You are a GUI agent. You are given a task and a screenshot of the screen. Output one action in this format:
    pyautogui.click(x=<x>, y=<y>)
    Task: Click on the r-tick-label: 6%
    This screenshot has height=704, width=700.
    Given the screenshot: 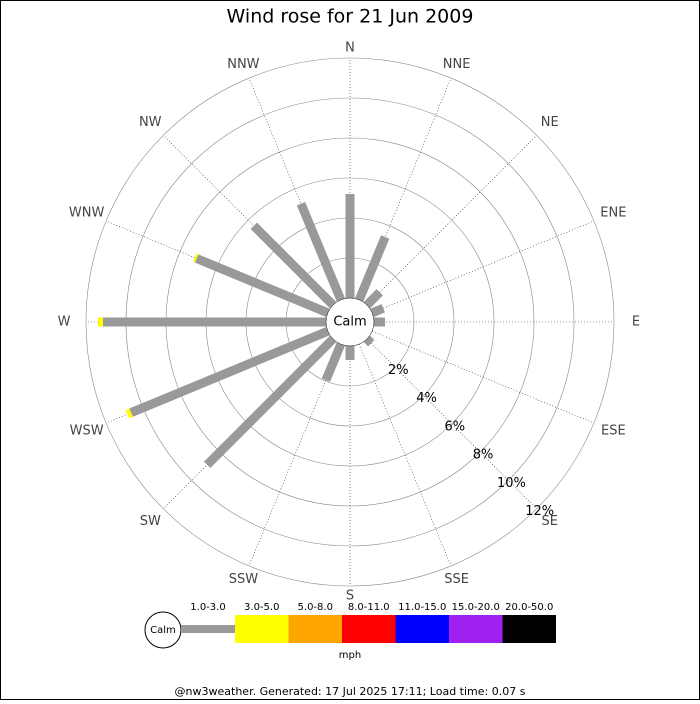 What is the action you would take?
    pyautogui.click(x=455, y=426)
    